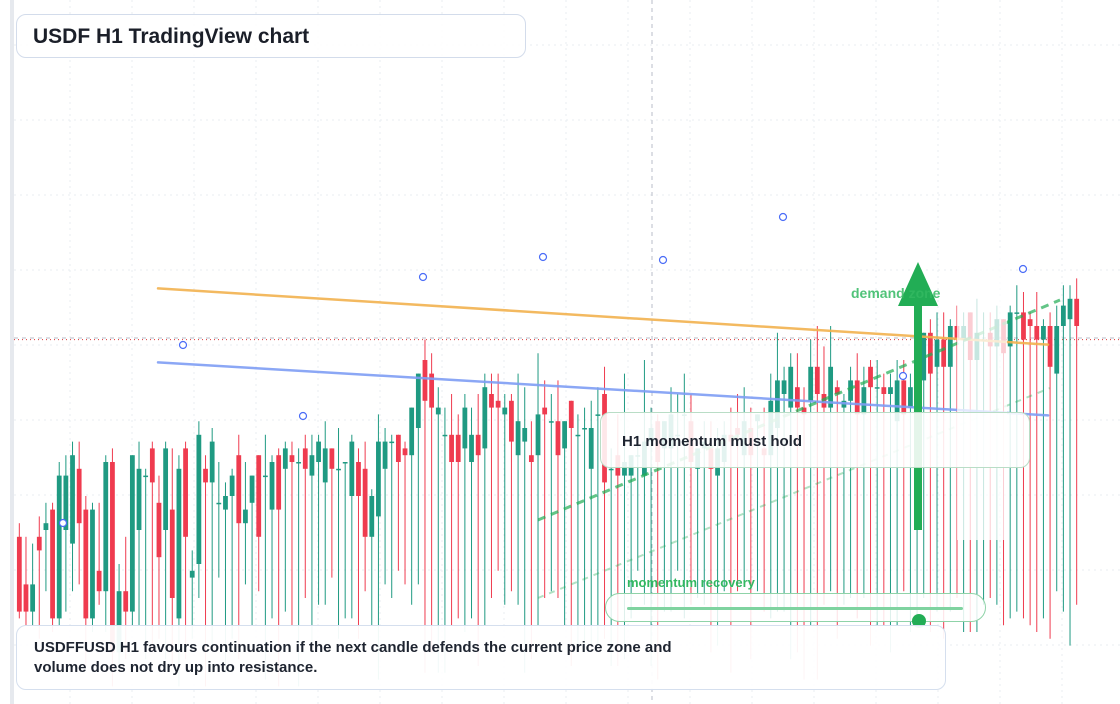 This screenshot has height=704, width=1120. Describe the element at coordinates (918, 284) in the screenshot. I see `up-arrow-head` at that location.